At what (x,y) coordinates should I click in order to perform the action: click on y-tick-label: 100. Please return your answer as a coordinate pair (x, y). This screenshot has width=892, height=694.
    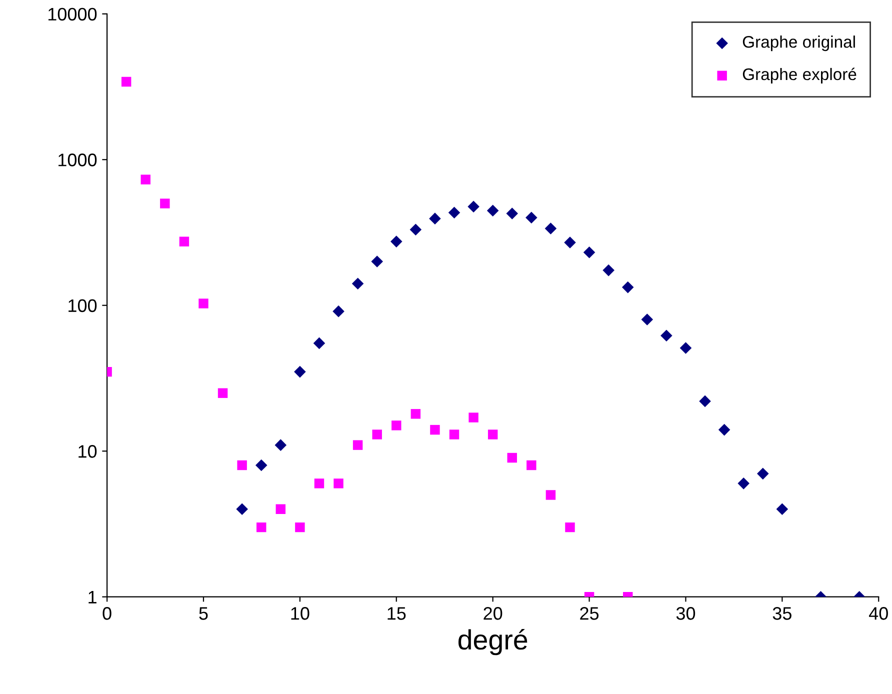
    Looking at the image, I should click on (82, 305).